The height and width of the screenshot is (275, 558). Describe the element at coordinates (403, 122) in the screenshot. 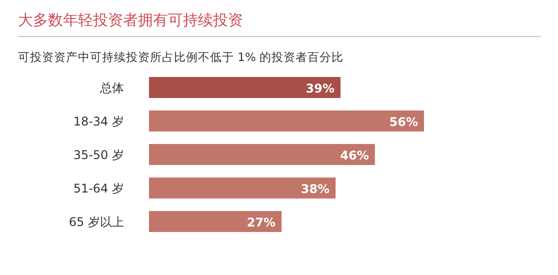

I see `data-label: 56%` at that location.